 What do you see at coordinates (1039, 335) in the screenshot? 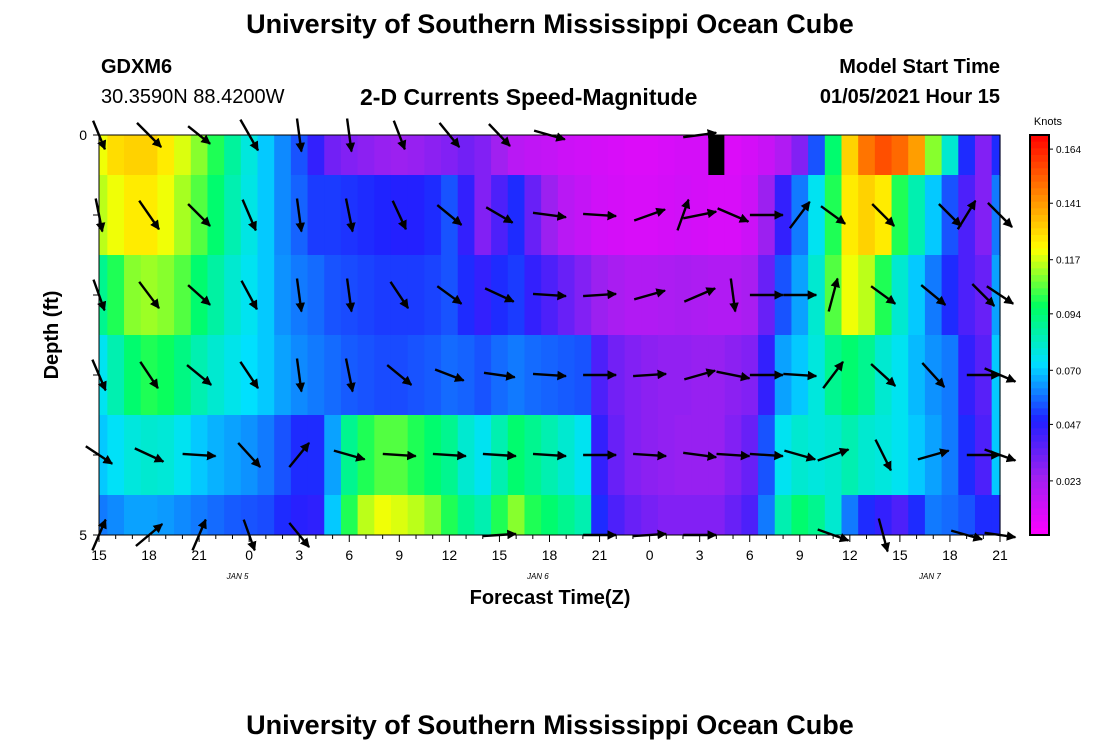
I see `colorbar-frame` at bounding box center [1039, 335].